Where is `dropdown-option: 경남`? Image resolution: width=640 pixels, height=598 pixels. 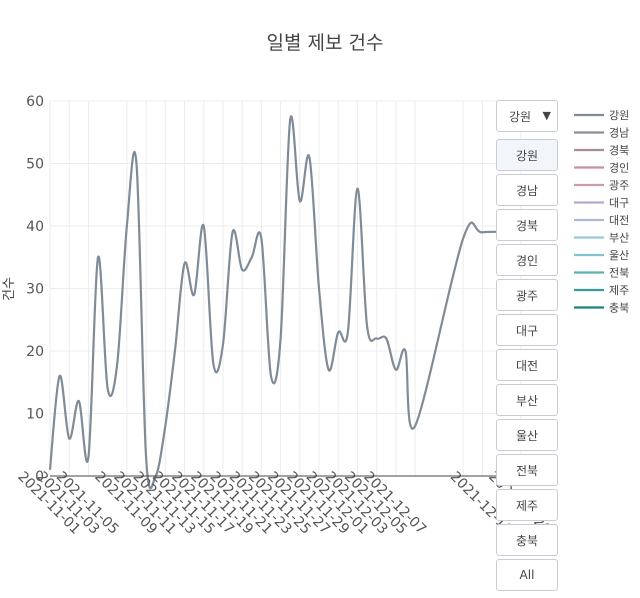 dropdown-option: 경남 is located at coordinates (527, 190).